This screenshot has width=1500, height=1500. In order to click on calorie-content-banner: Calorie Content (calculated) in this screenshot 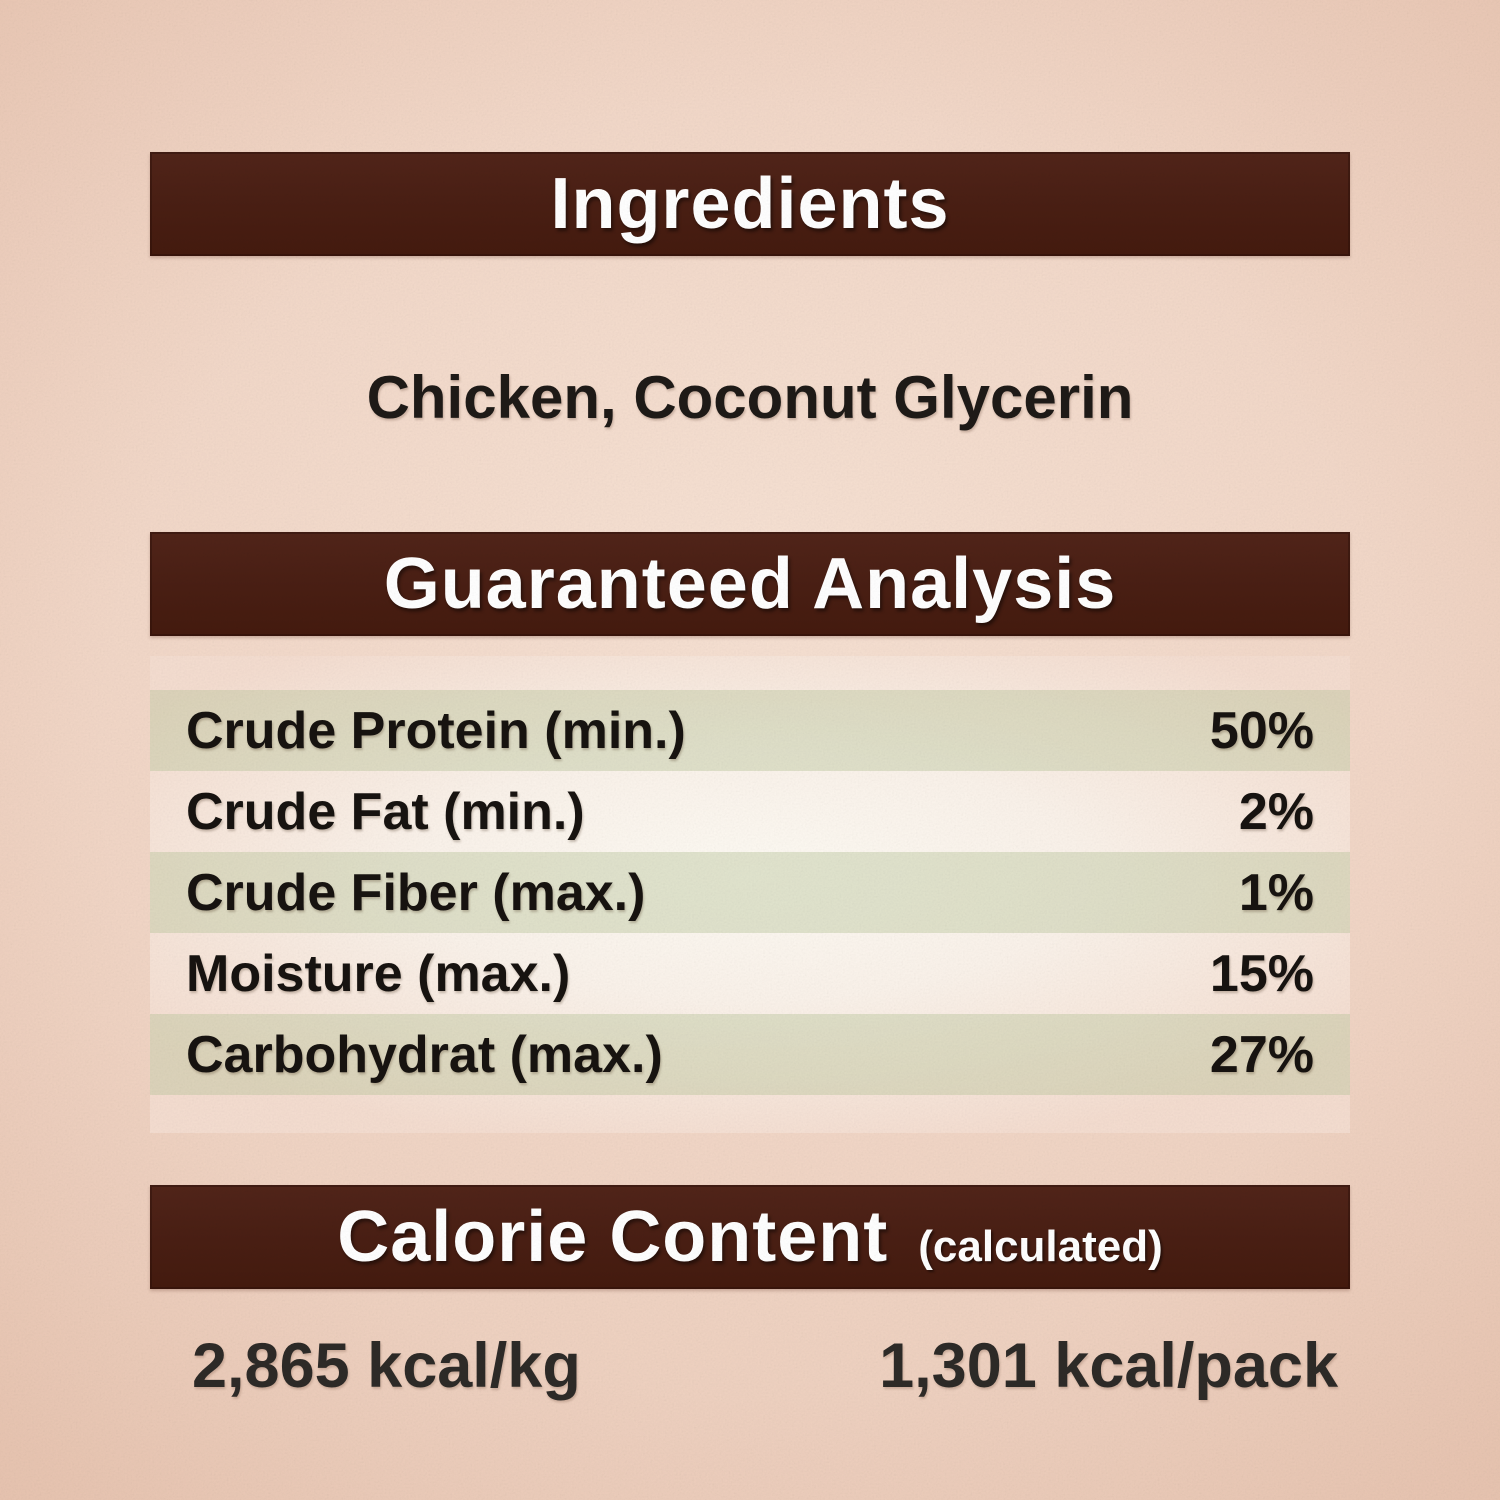, I will do `click(750, 1237)`.